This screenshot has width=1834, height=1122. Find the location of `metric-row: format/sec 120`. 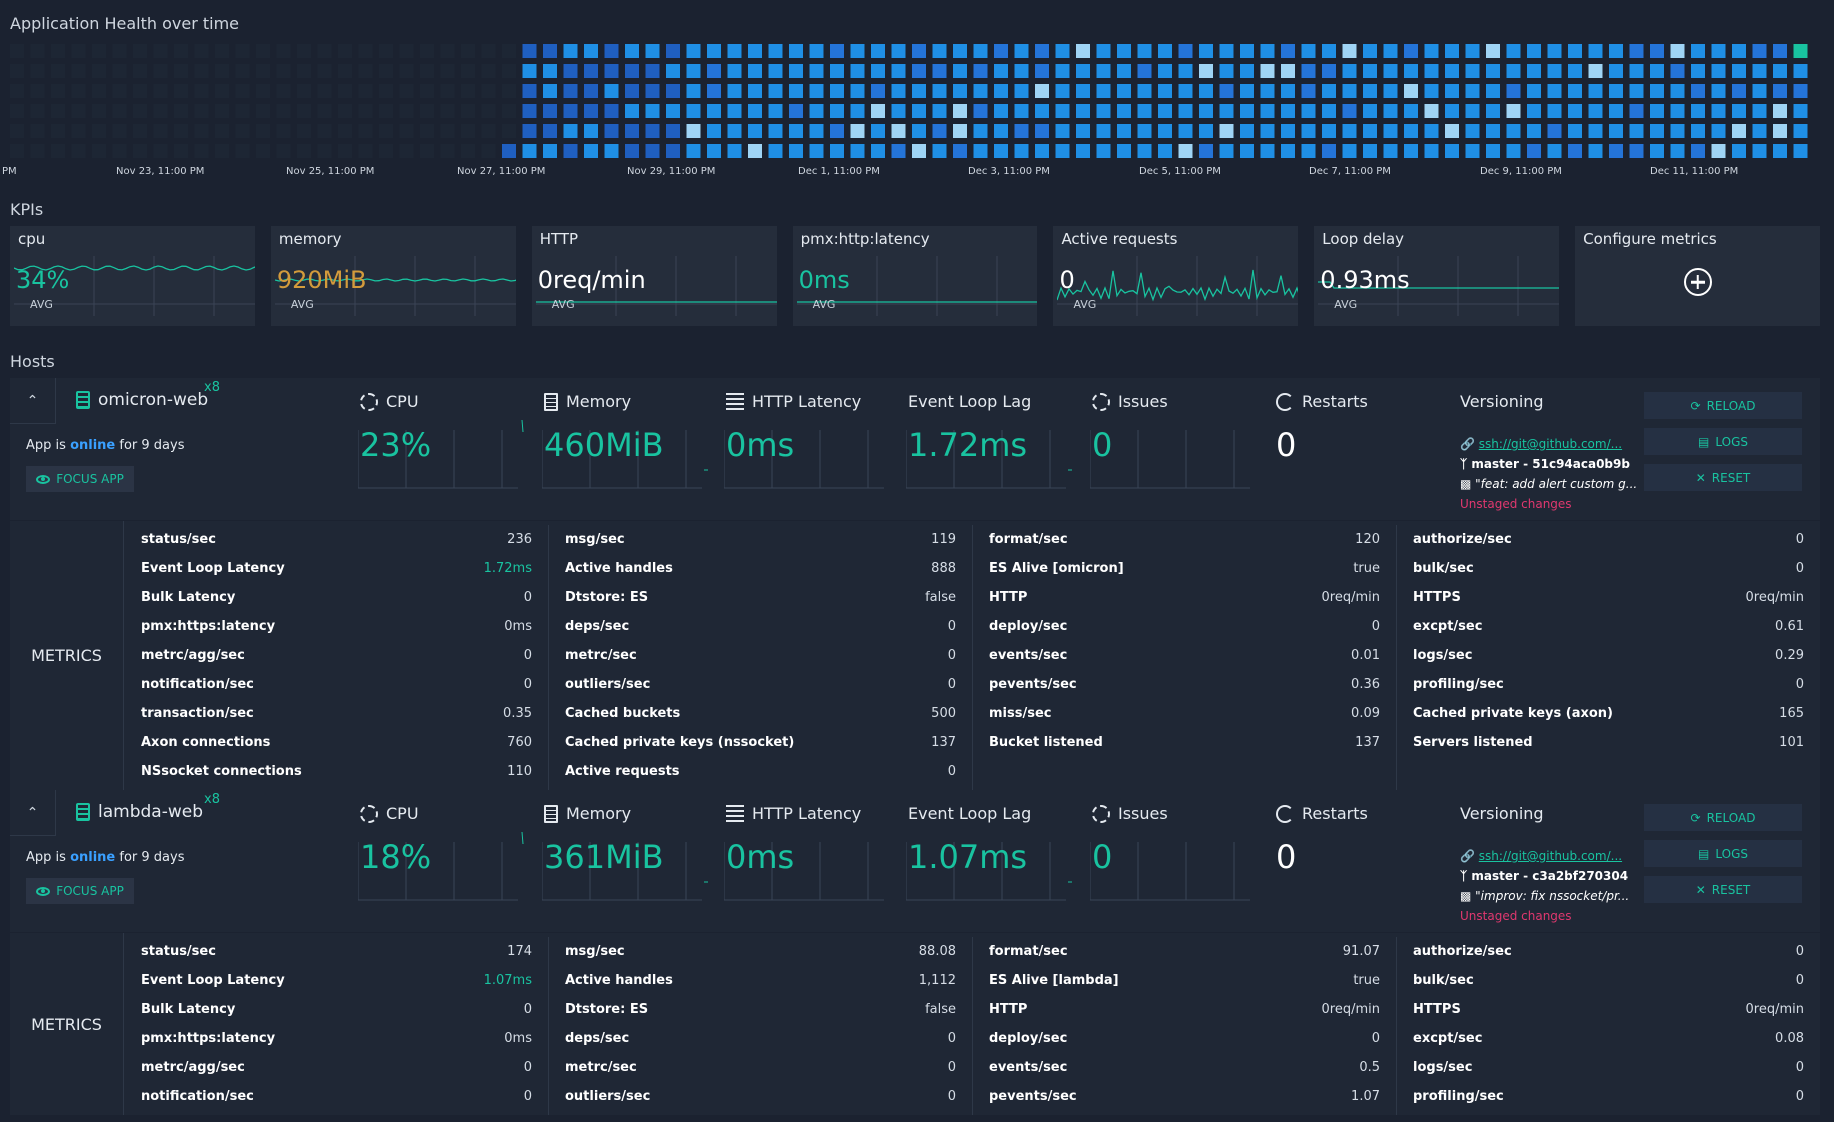

metric-row: format/sec 120 is located at coordinates (1184, 539).